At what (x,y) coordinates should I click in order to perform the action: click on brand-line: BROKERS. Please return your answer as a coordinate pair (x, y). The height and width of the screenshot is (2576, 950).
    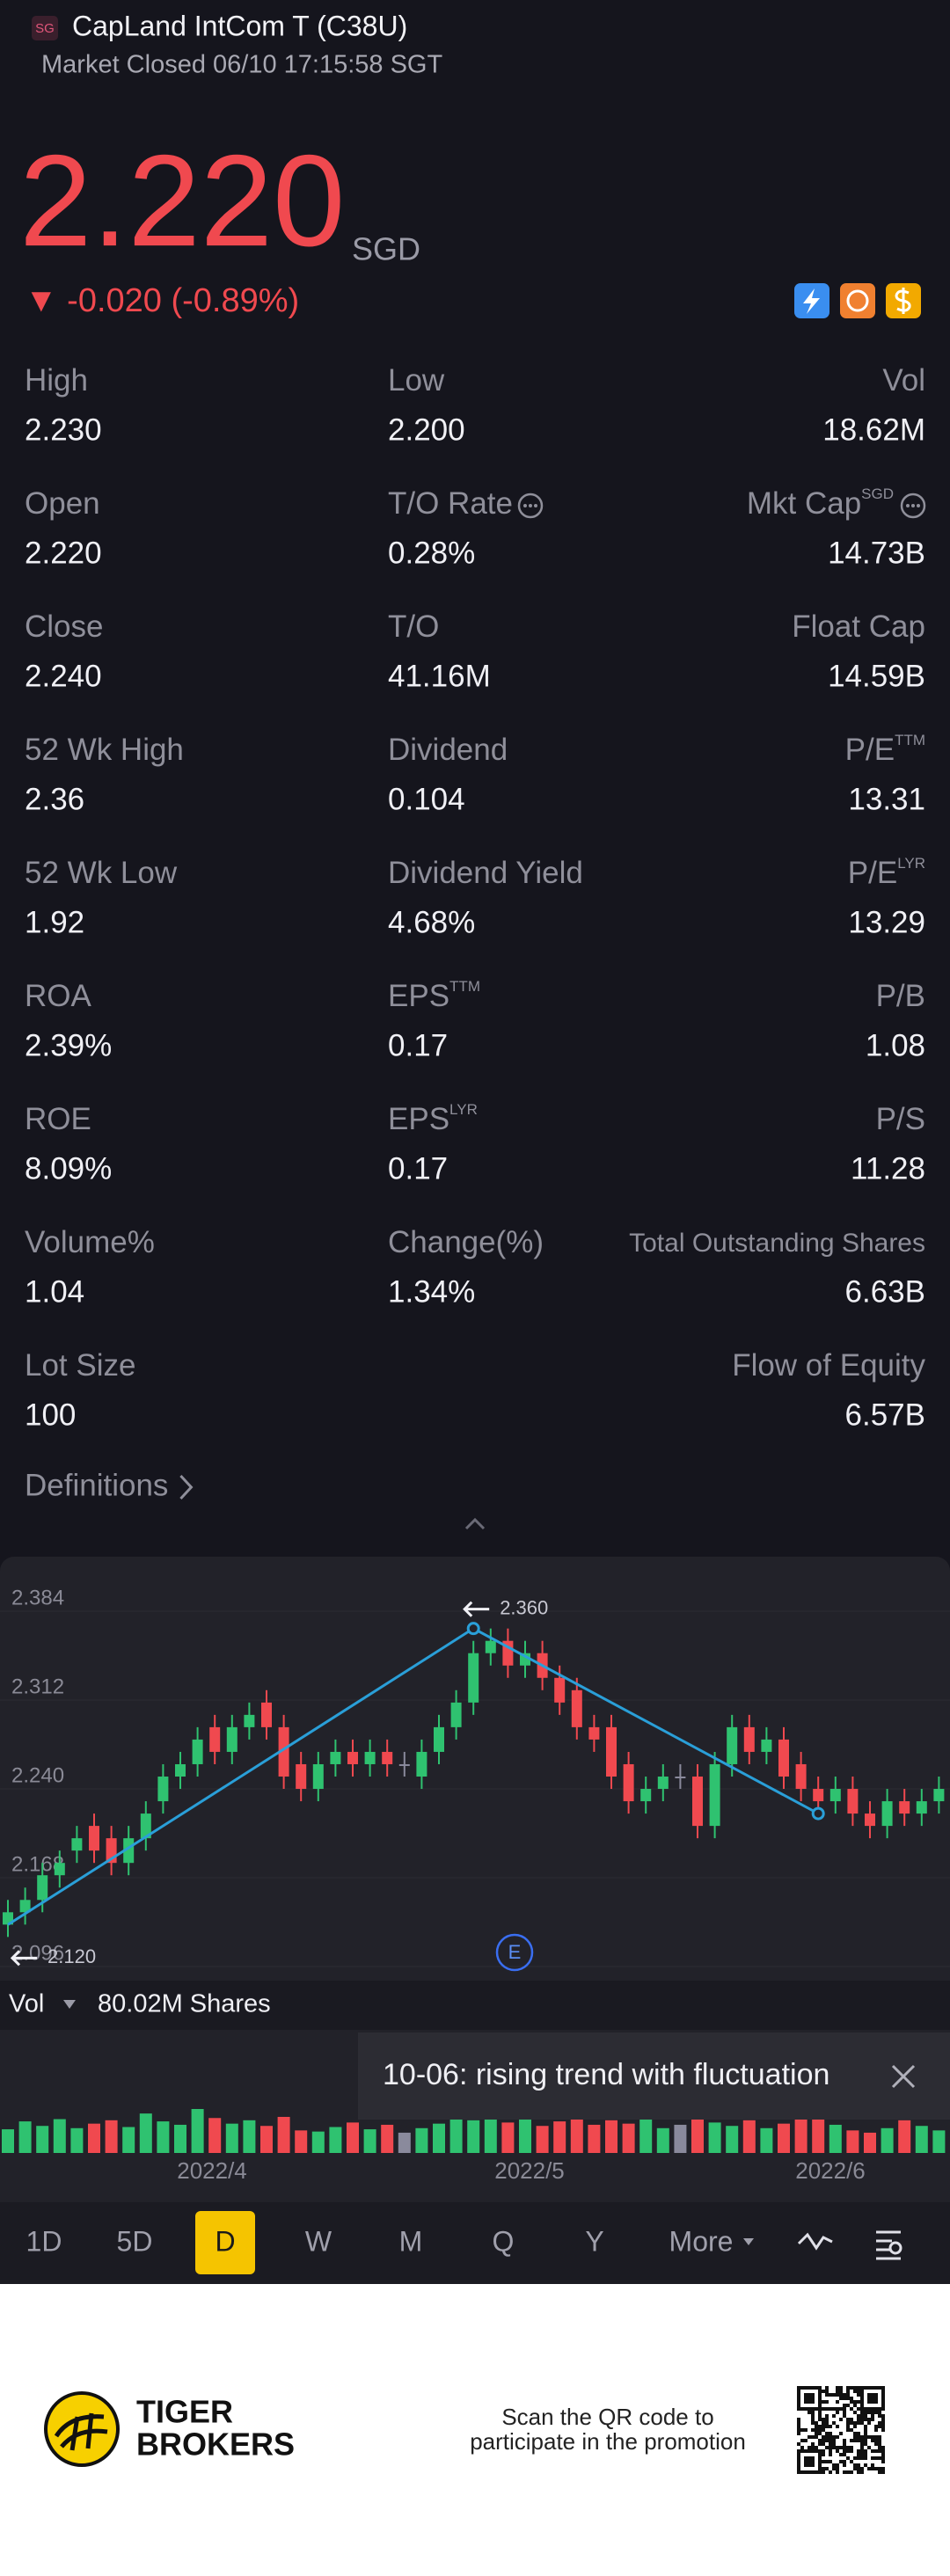
    Looking at the image, I should click on (215, 2444).